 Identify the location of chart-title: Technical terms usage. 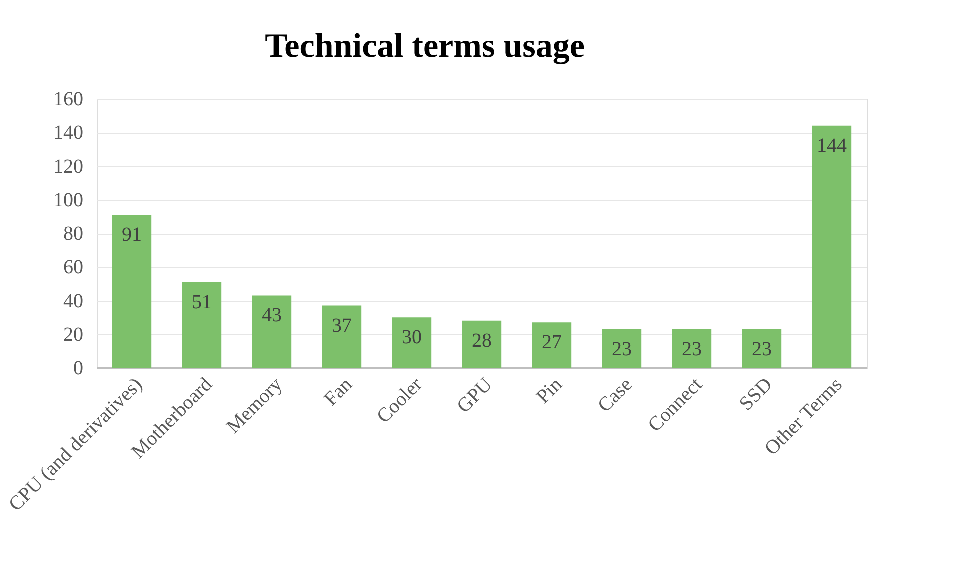
(425, 46).